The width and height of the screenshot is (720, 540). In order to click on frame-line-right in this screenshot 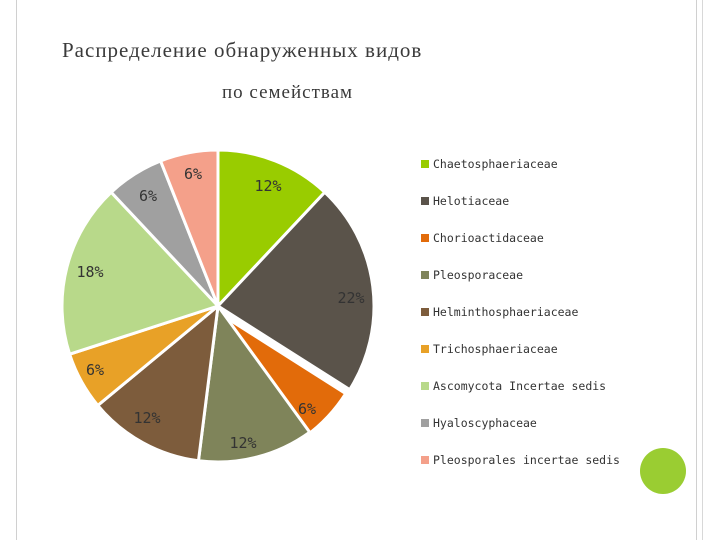, I will do `click(696, 270)`.